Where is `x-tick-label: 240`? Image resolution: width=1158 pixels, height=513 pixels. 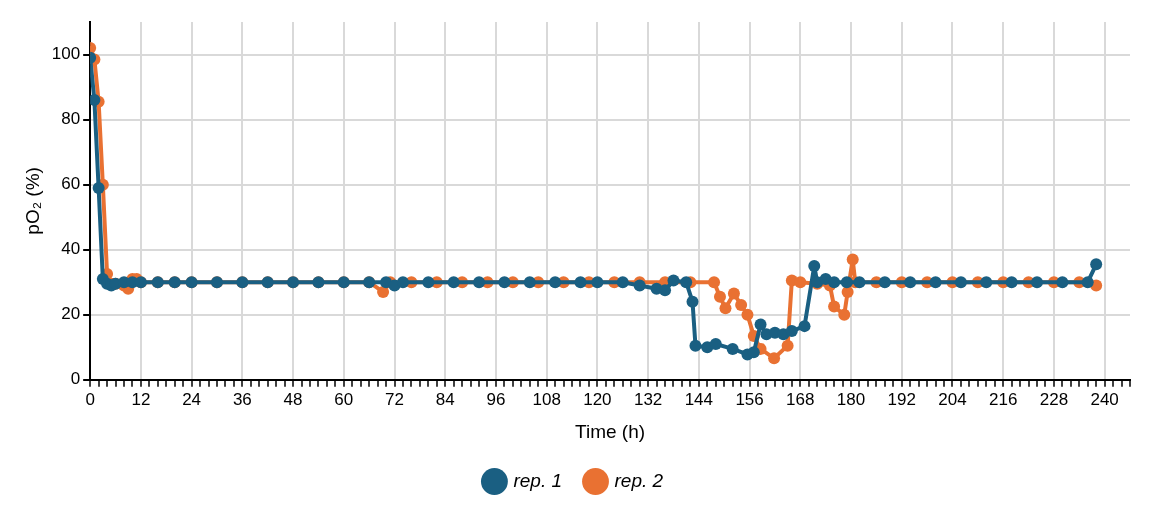 x-tick-label: 240 is located at coordinates (1104, 399).